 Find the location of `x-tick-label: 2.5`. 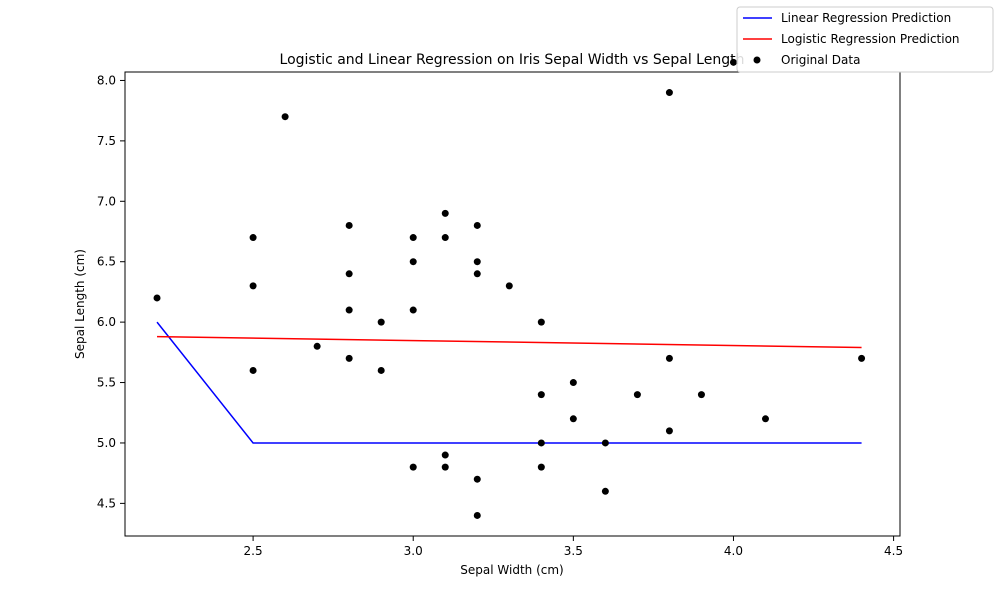

x-tick-label: 2.5 is located at coordinates (253, 551).